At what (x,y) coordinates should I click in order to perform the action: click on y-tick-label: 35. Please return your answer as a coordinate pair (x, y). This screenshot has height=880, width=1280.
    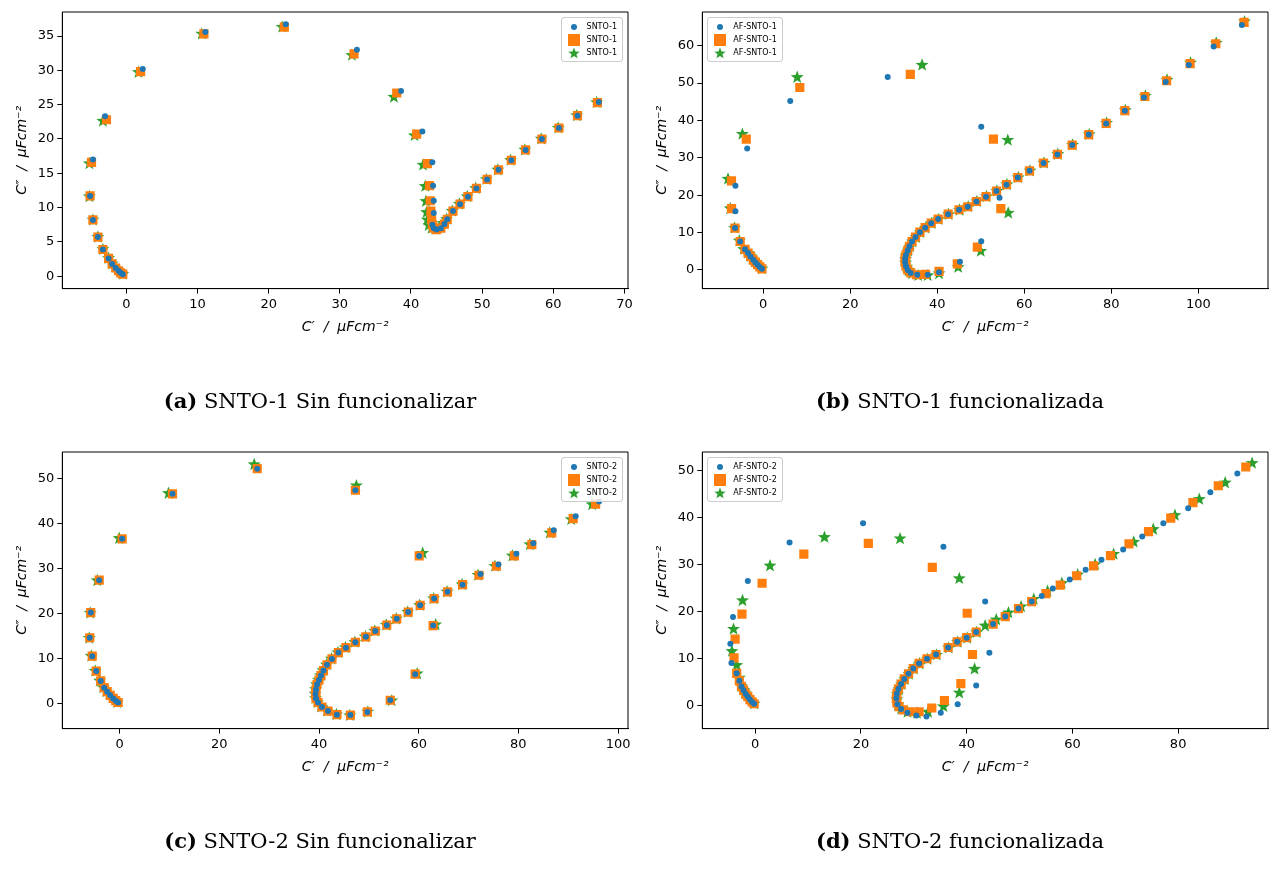
    Looking at the image, I should click on (46, 35).